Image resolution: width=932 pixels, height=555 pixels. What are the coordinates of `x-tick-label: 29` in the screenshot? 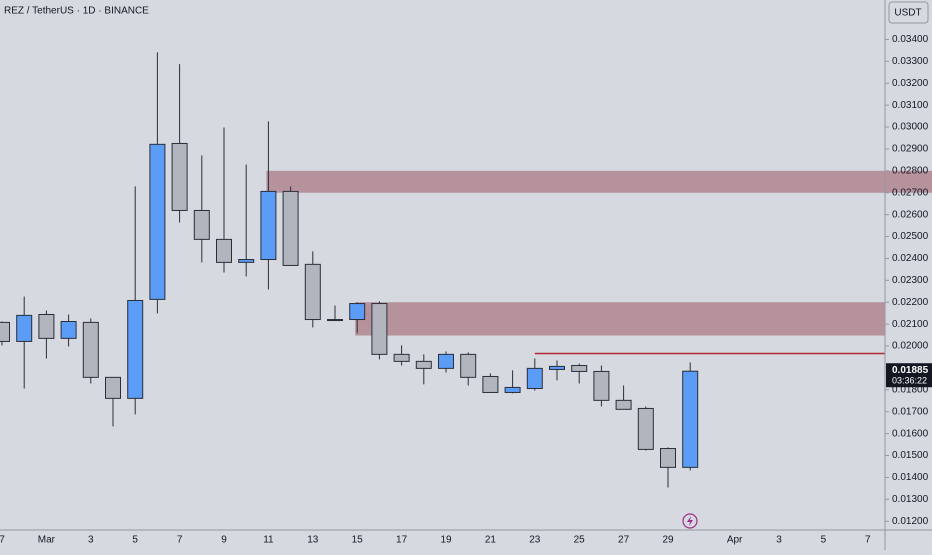 It's located at (668, 540).